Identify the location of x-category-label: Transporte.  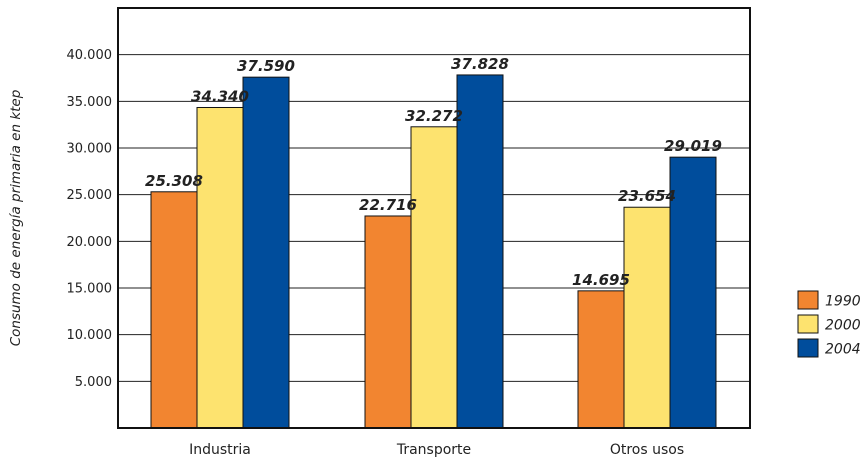
(433, 450).